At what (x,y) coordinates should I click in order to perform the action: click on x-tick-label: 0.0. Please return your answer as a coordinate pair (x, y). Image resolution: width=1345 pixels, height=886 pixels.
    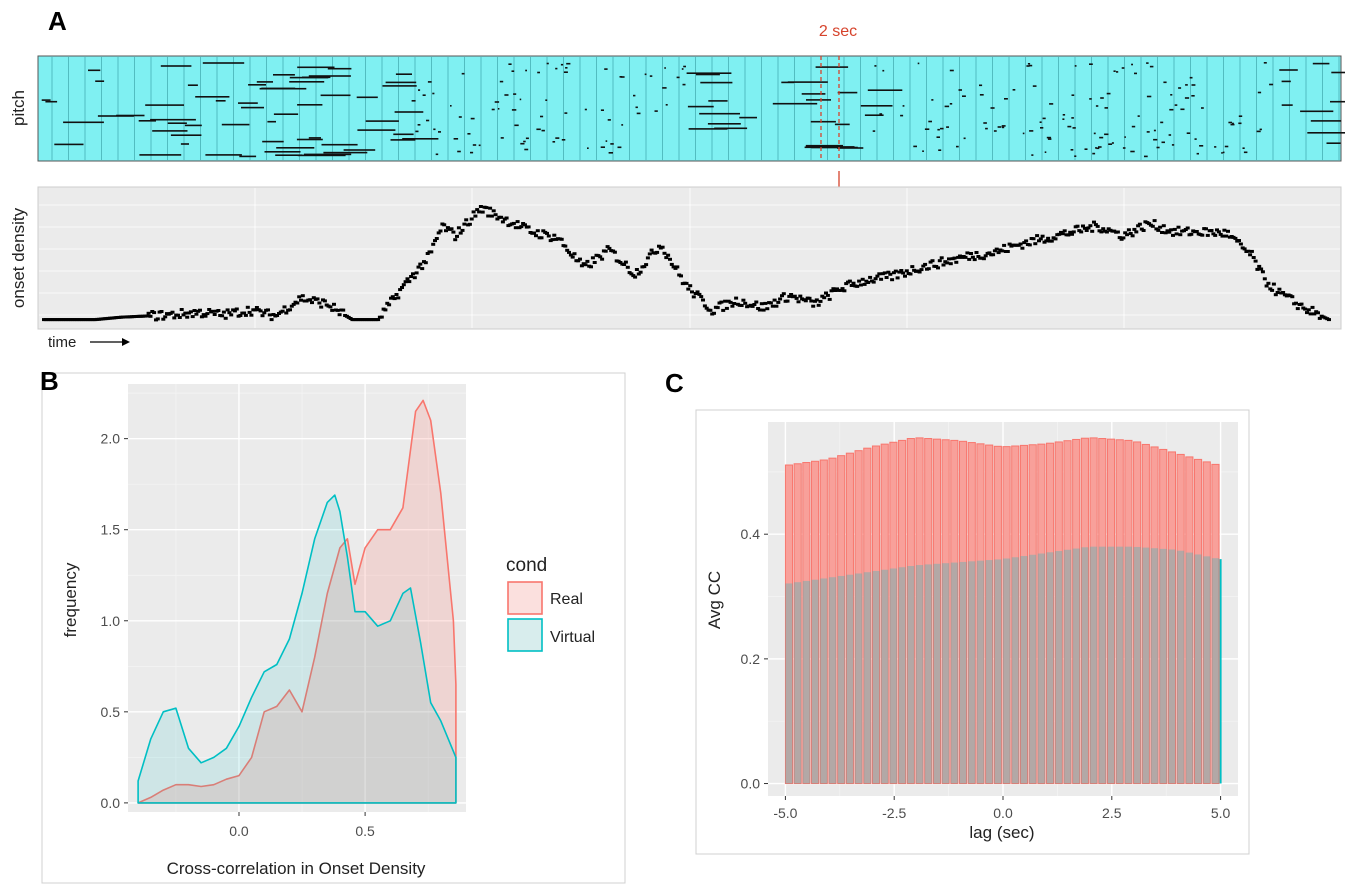
    Looking at the image, I should click on (1003, 813).